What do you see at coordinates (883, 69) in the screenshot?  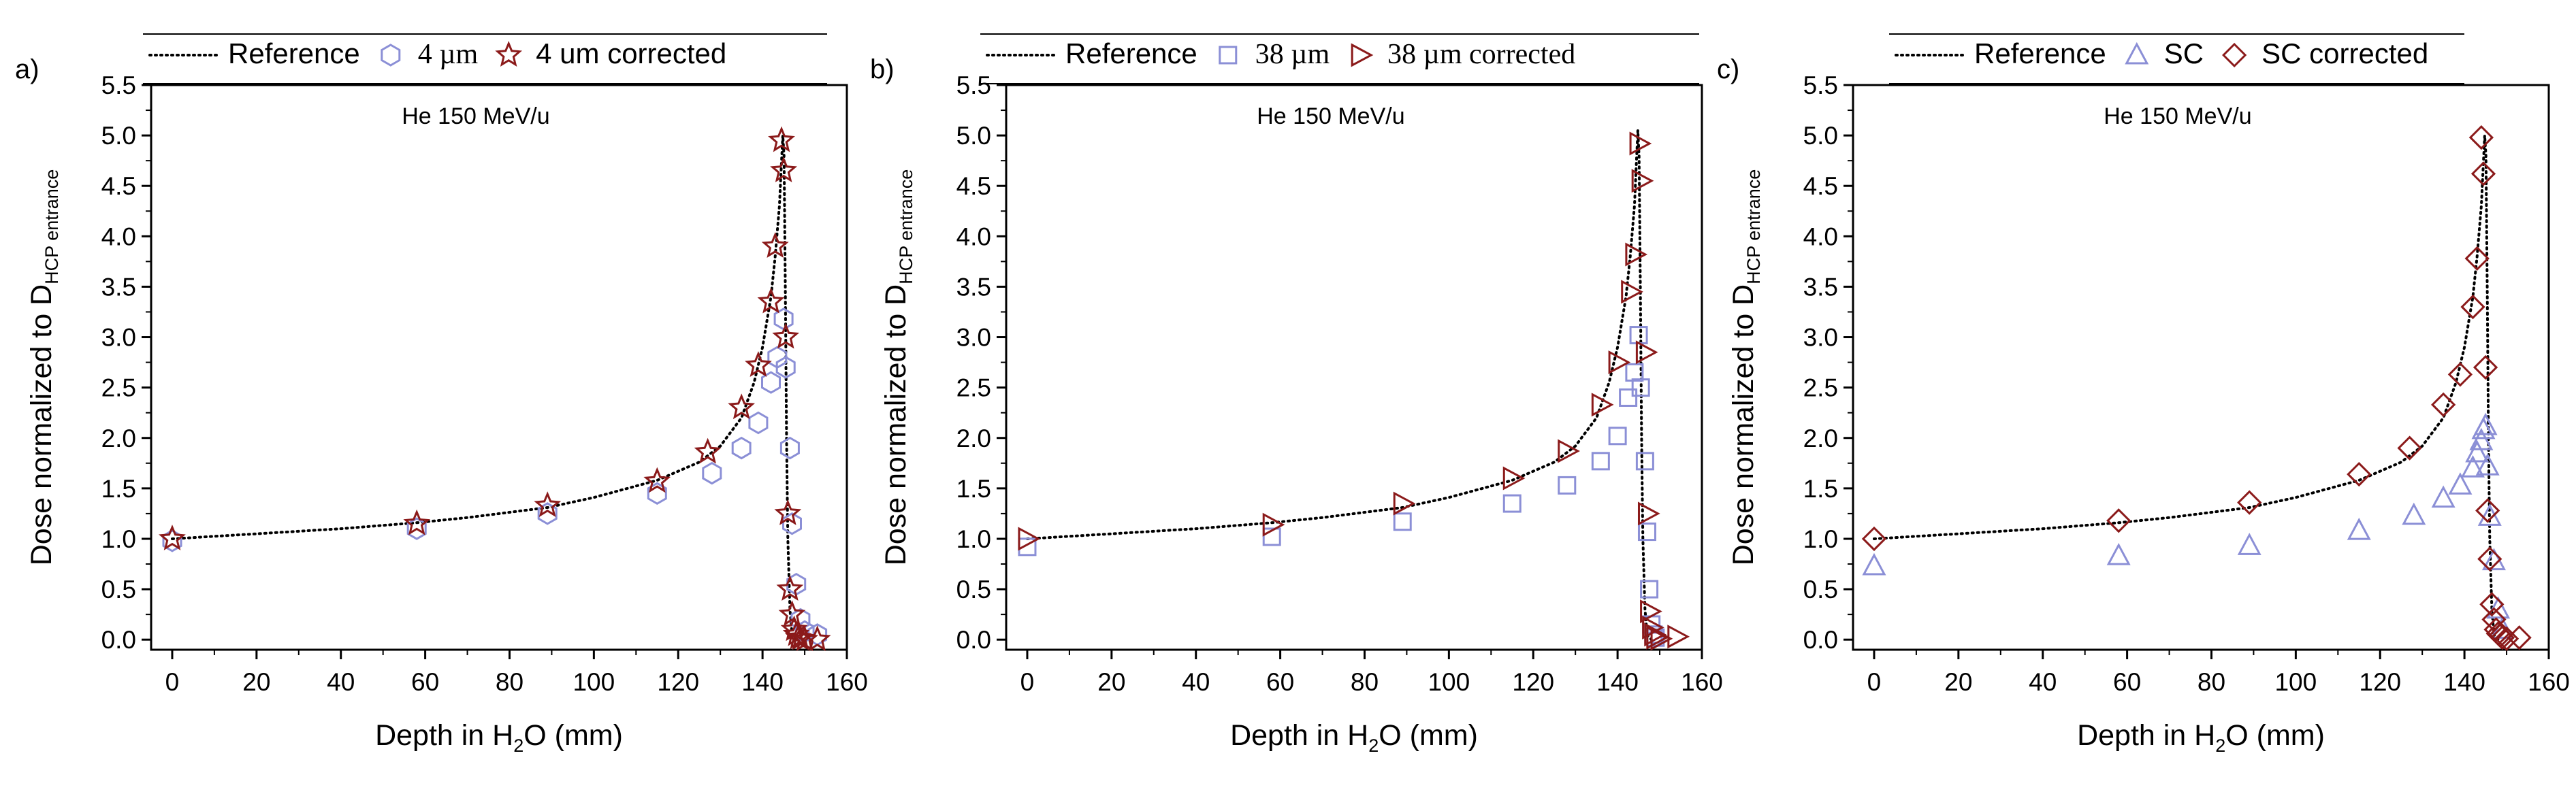 I see `panel-label: b)` at bounding box center [883, 69].